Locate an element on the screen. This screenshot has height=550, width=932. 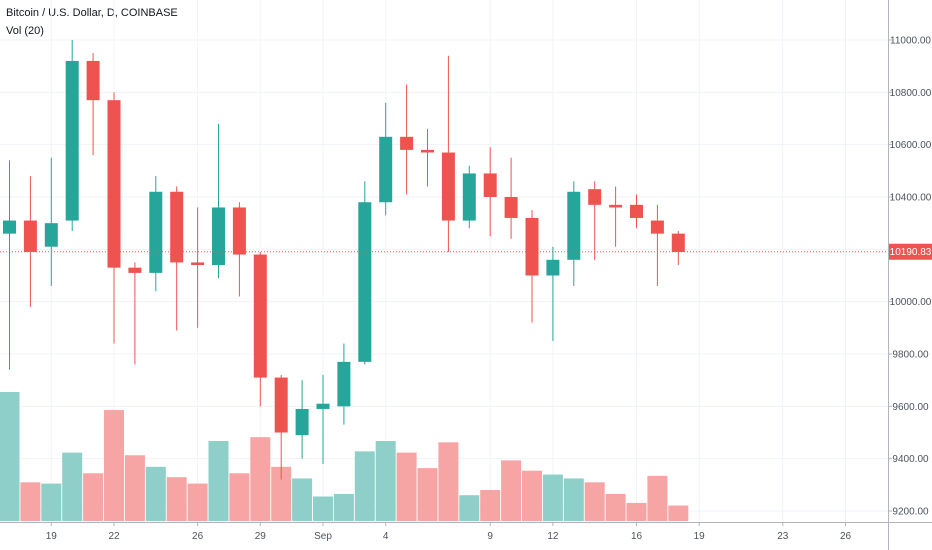
y-tick-label: 10400.00 is located at coordinates (911, 198).